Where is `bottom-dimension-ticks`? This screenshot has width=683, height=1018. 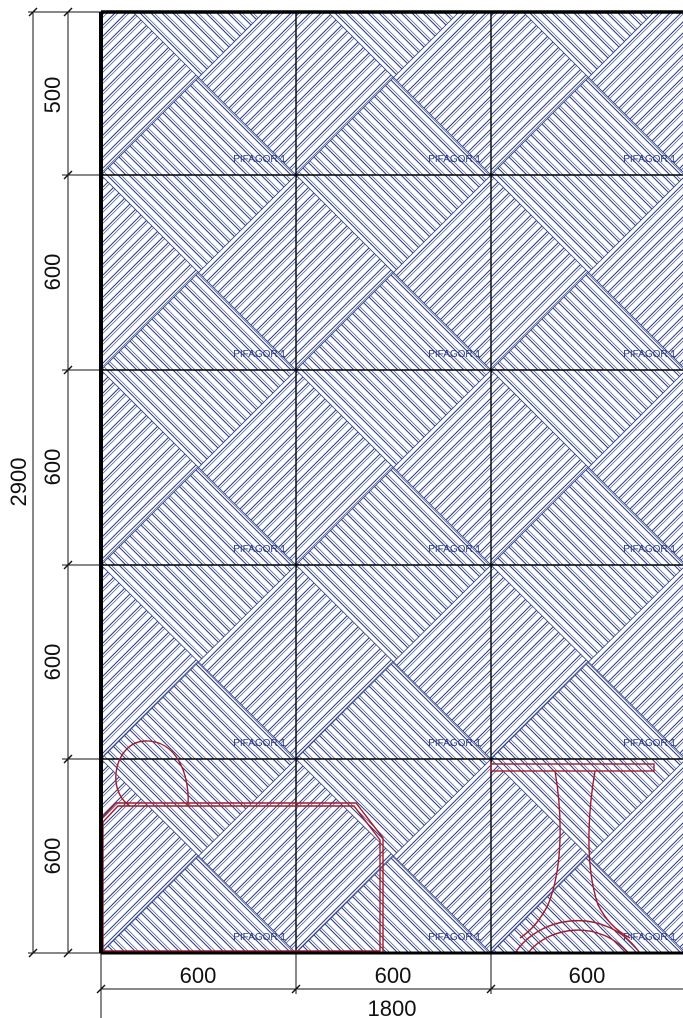
bottom-dimension-ticks is located at coordinates (296, 989).